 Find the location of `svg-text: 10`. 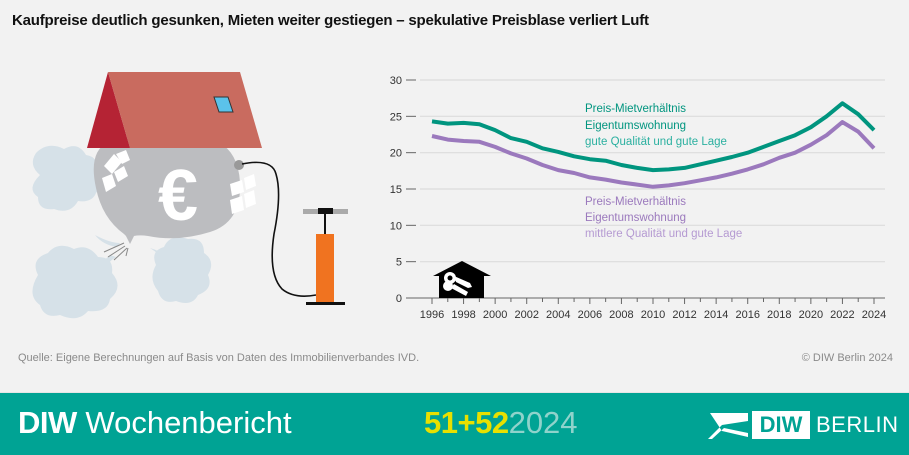

svg-text: 10 is located at coordinates (396, 226).